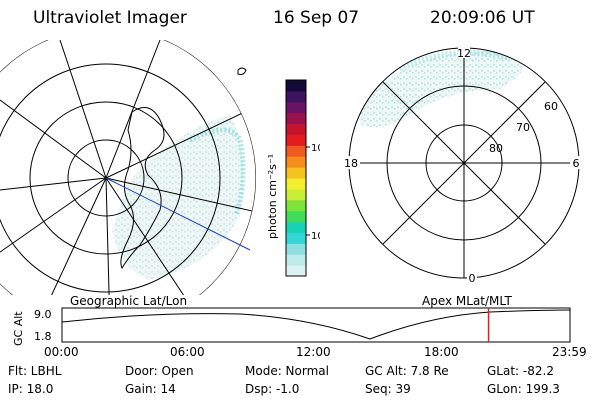 The image size is (600, 400). Describe the element at coordinates (569, 352) in the screenshot. I see `time-tick-2359: 23:59` at that location.